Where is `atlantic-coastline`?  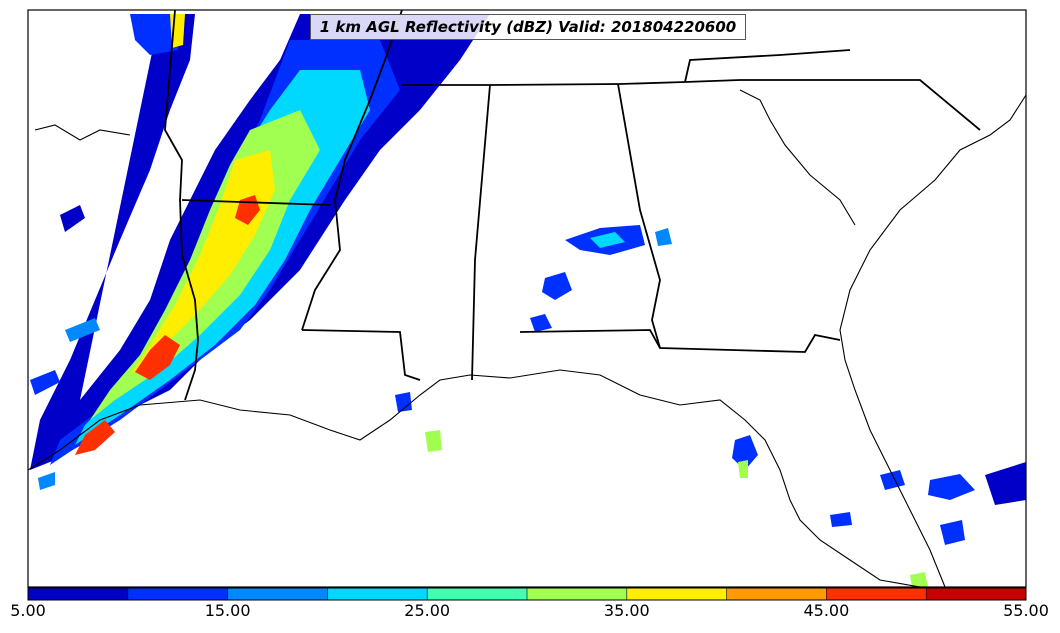 atlantic-coastline is located at coordinates (932, 340).